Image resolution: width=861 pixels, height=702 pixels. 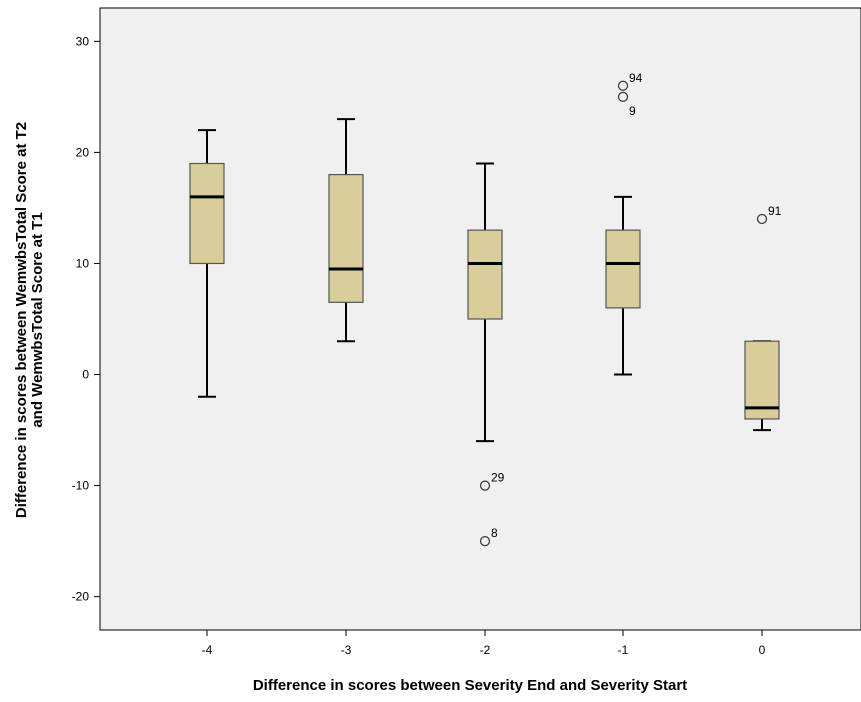 What do you see at coordinates (83, 263) in the screenshot?
I see `y-tick-label: 10` at bounding box center [83, 263].